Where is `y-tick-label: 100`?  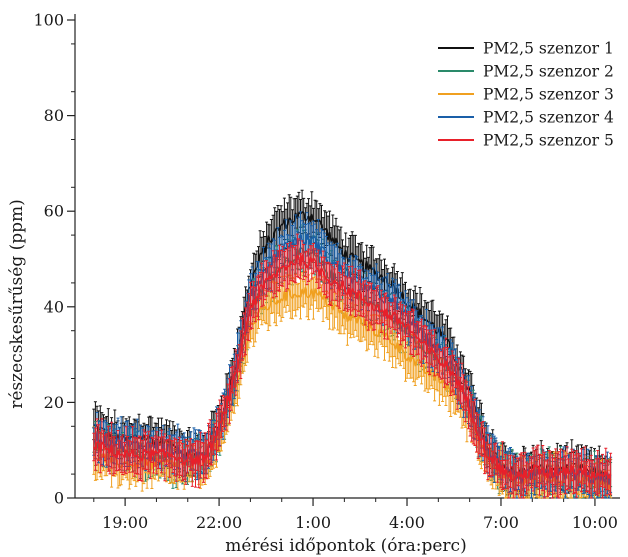
y-tick-label: 100 is located at coordinates (48, 20).